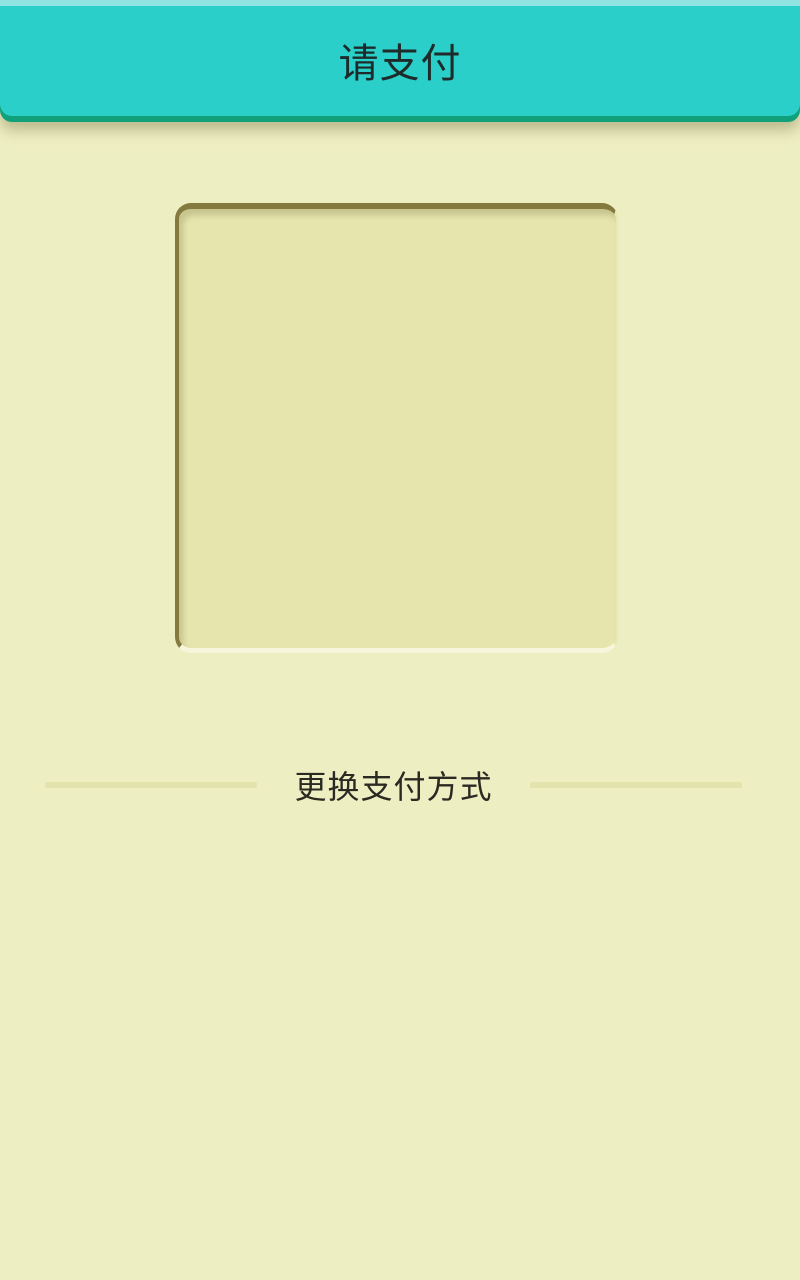  I want to click on switch-payment-row: 更换支付方式, so click(393, 785).